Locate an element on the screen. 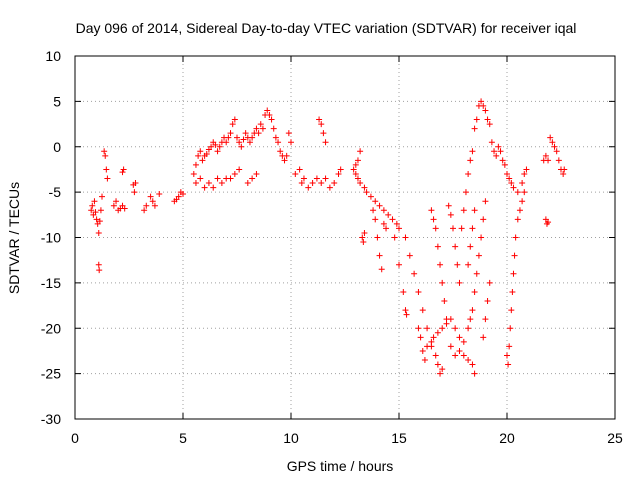 This screenshot has height=485, width=640. x-tick-label: 20 is located at coordinates (507, 438).